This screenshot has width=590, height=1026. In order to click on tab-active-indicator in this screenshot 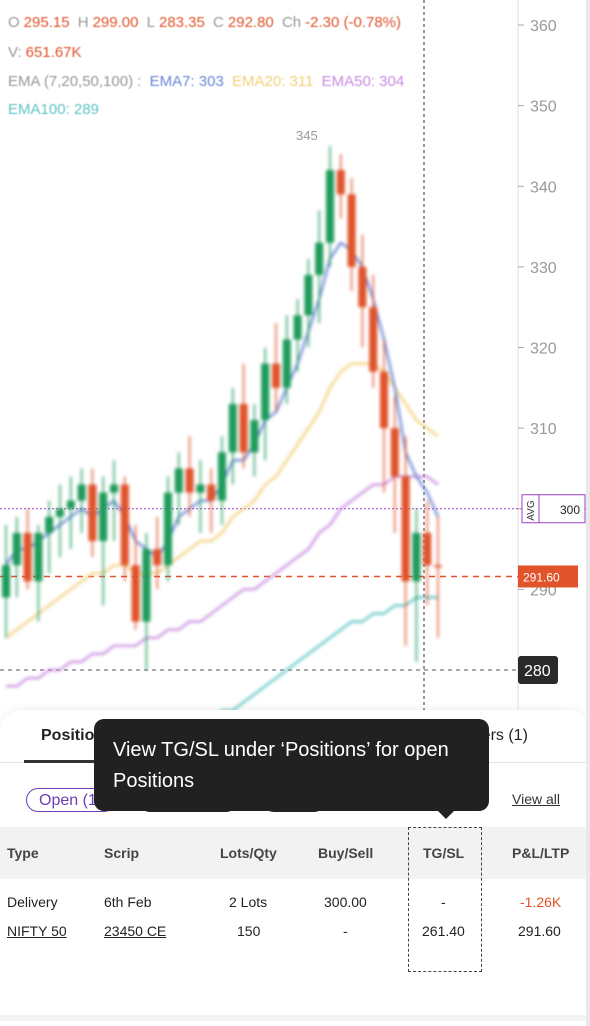, I will do `click(59, 761)`.